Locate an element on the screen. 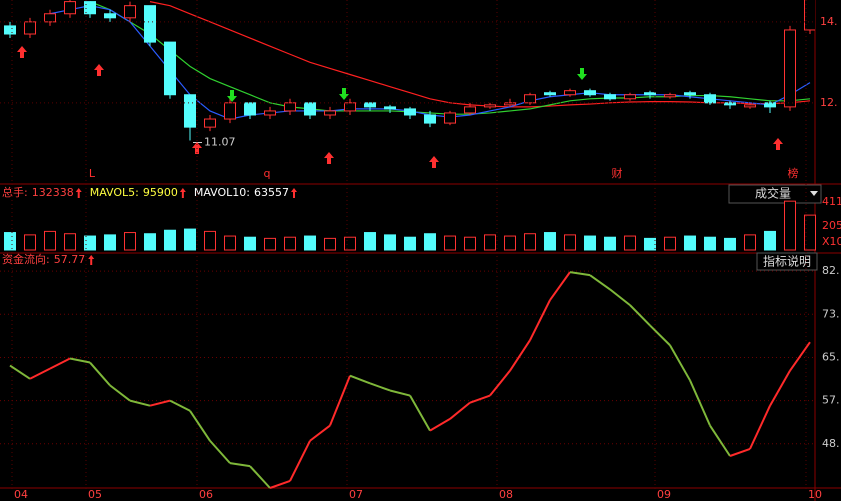 The image size is (841, 501). y-tick-label: 57. is located at coordinates (831, 400).